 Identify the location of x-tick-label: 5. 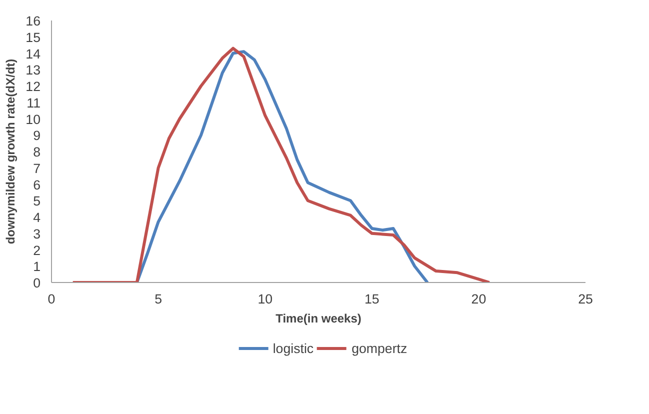
(158, 299).